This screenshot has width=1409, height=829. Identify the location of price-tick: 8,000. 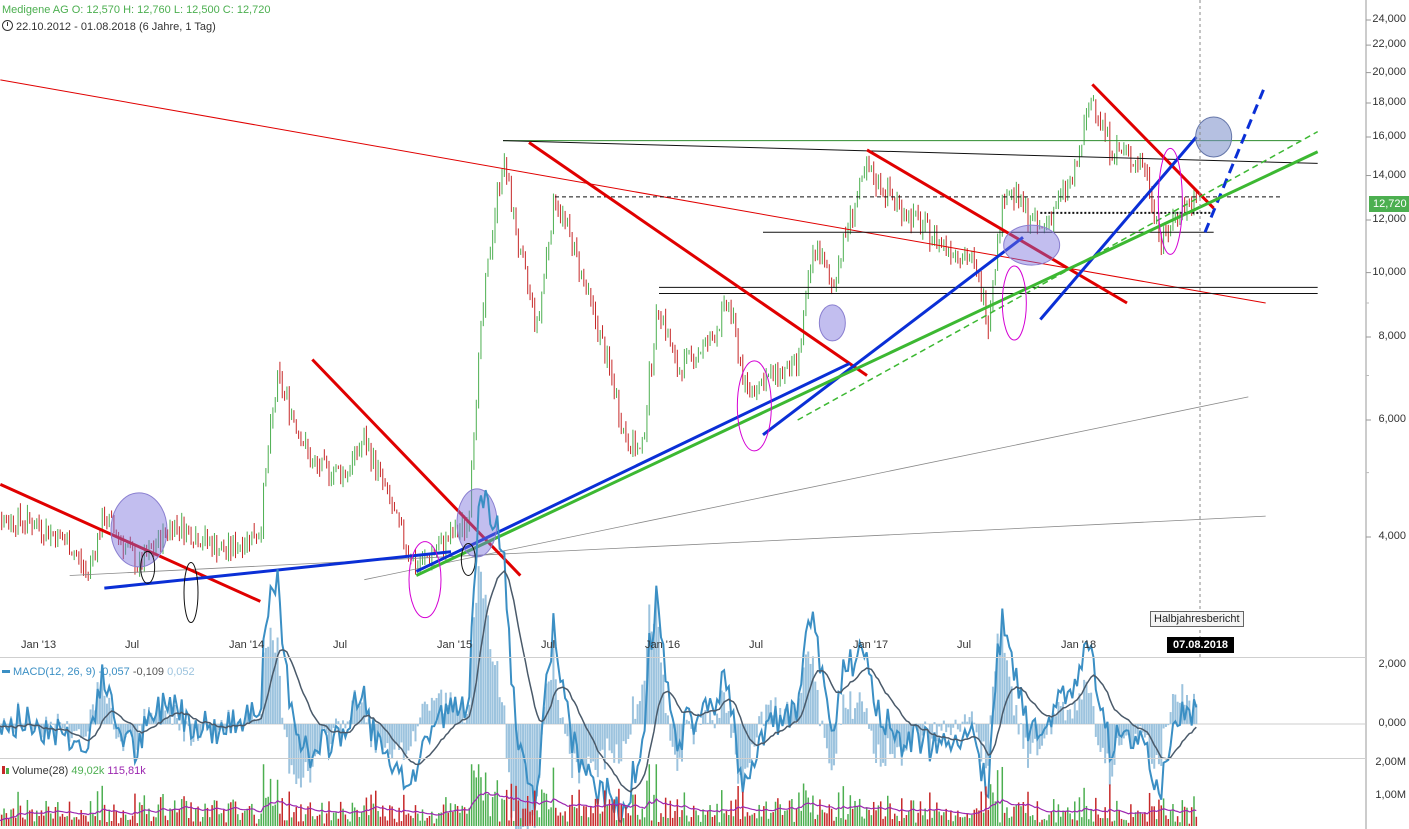
(1392, 335).